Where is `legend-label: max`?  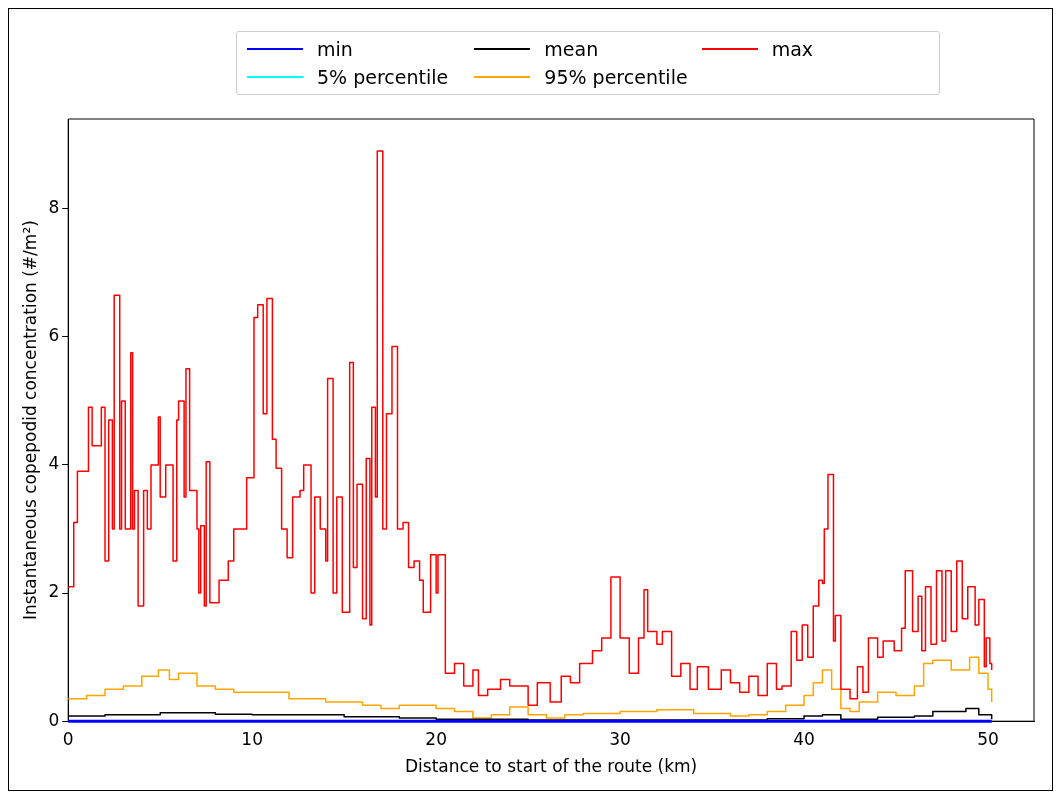
legend-label: max is located at coordinates (792, 49).